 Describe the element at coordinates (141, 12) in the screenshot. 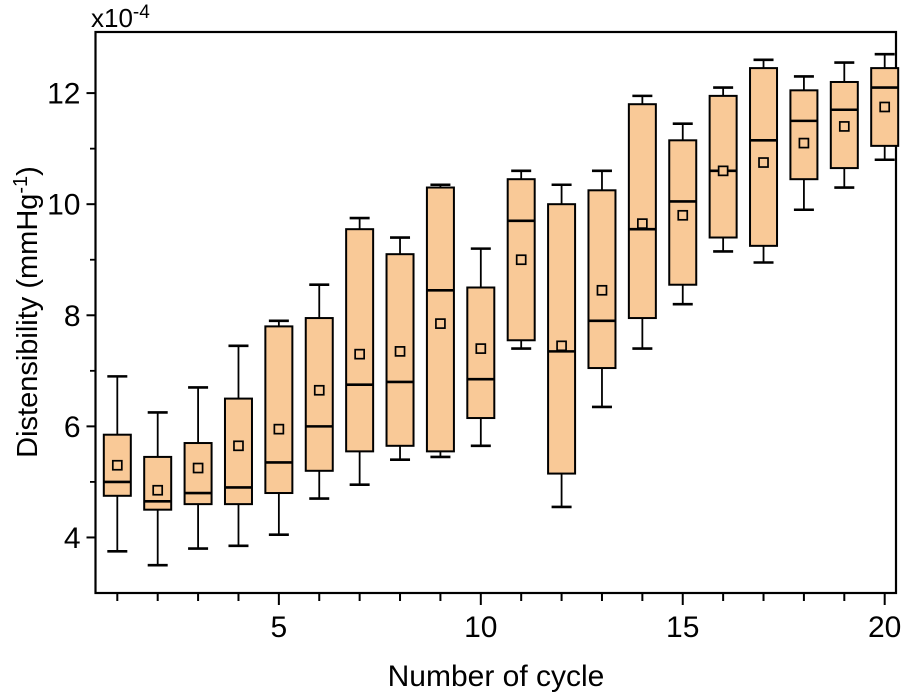

I see `y-axis-scale-exponent: -4` at that location.